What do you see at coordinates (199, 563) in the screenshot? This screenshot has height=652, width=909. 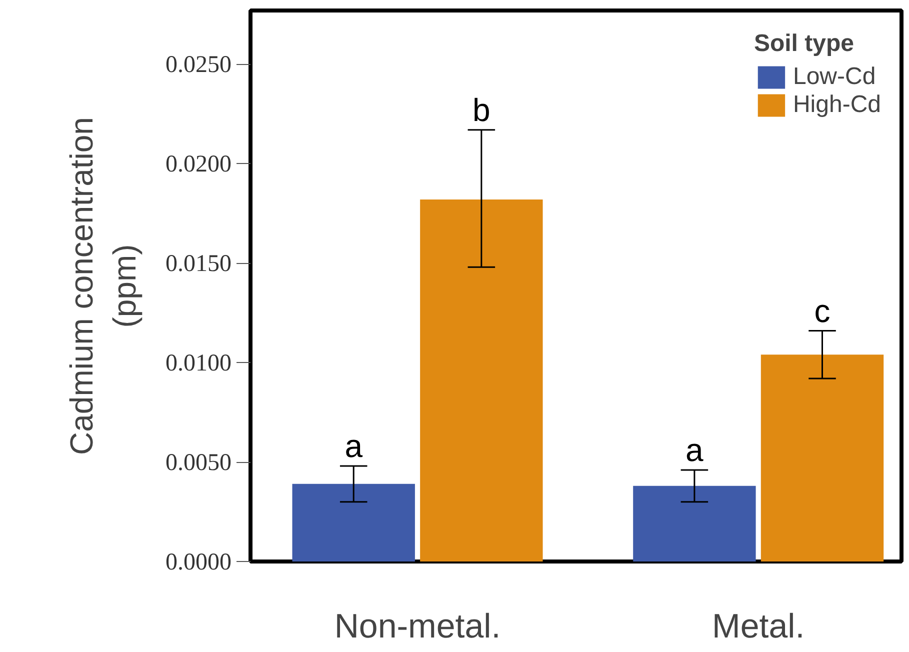 I see `y-tick-label: 0.0000` at bounding box center [199, 563].